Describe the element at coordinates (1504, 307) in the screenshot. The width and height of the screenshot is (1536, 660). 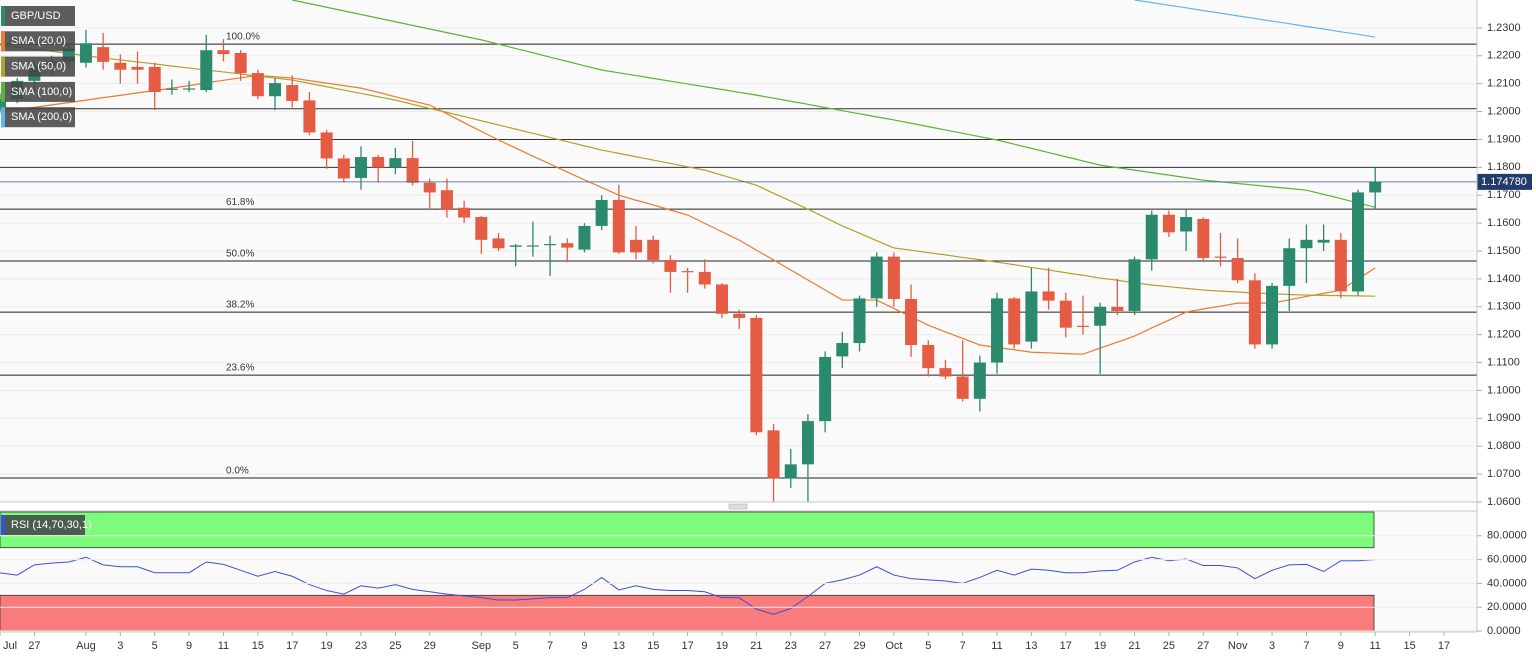
I see `y-tick-label: 1.1300` at that location.